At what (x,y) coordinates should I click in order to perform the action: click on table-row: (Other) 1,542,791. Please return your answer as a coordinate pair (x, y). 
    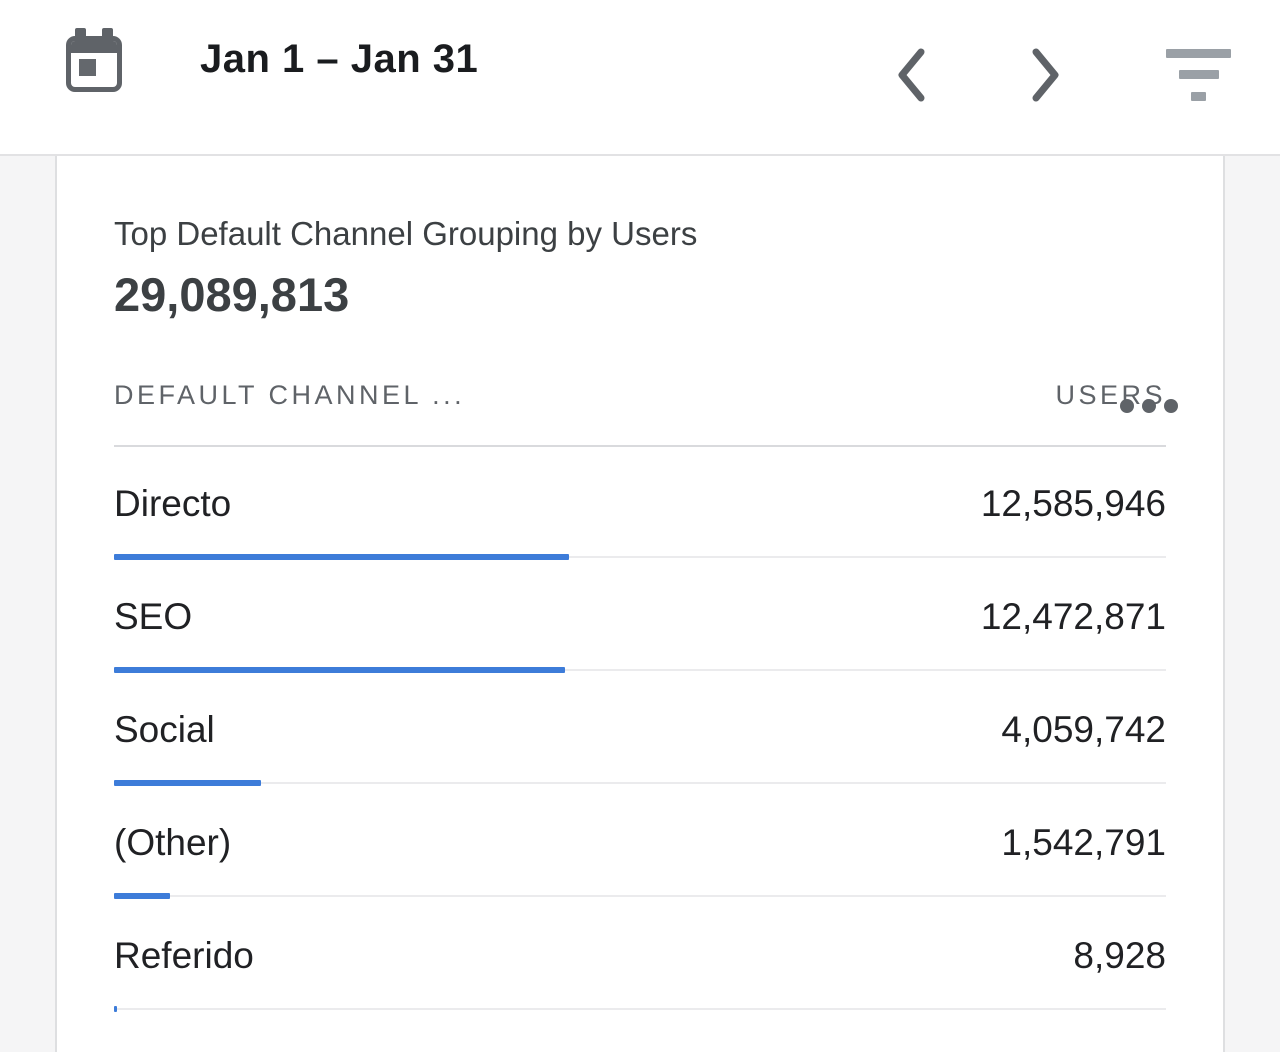
    Looking at the image, I should click on (640, 842).